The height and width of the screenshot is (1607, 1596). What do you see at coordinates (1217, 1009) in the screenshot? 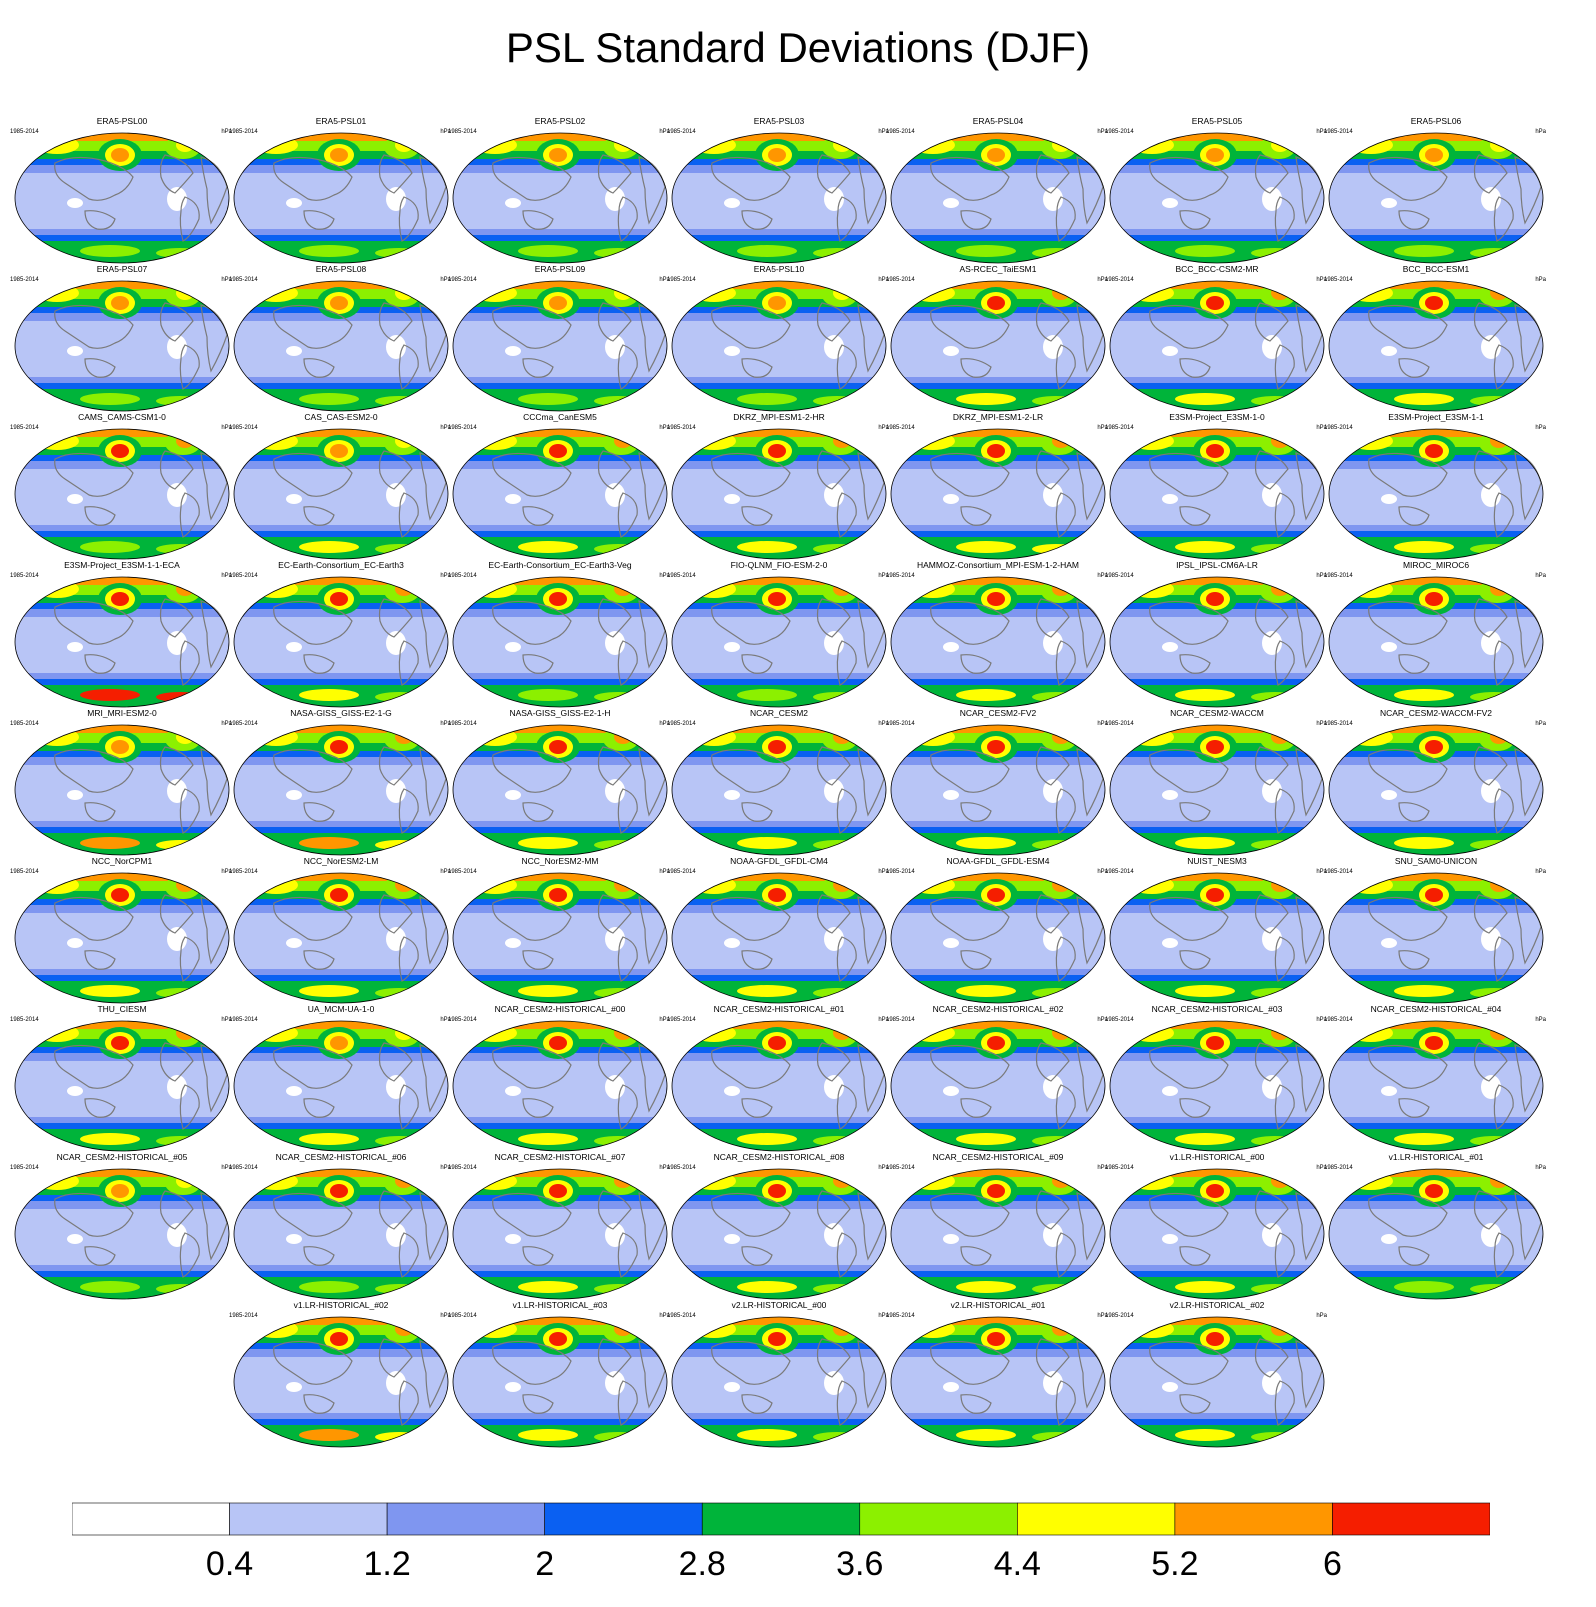
I see `panel-title: NCAR_CESM2-HISTORICAL_#03` at bounding box center [1217, 1009].